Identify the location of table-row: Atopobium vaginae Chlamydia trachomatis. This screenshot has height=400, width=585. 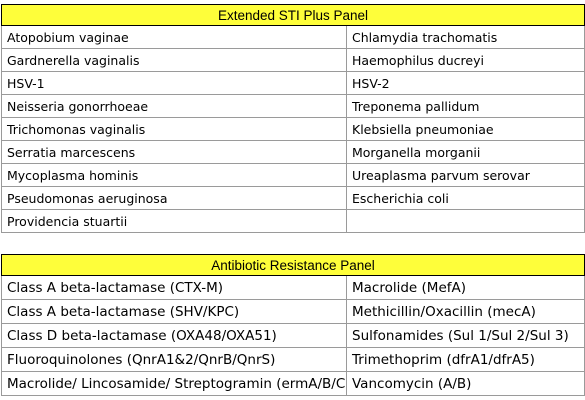
(293, 37).